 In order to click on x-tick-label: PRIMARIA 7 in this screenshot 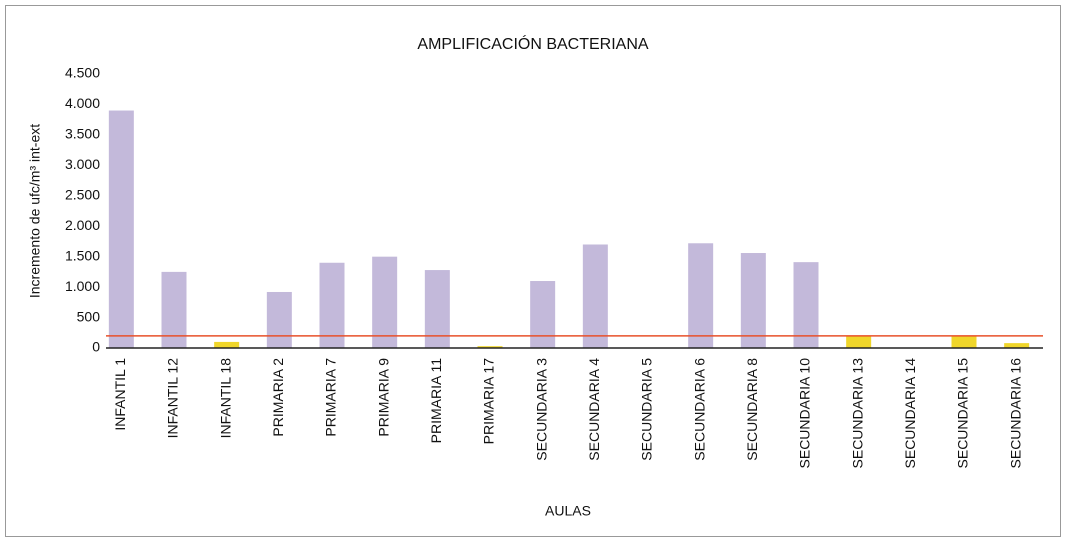, I will do `click(331, 397)`.